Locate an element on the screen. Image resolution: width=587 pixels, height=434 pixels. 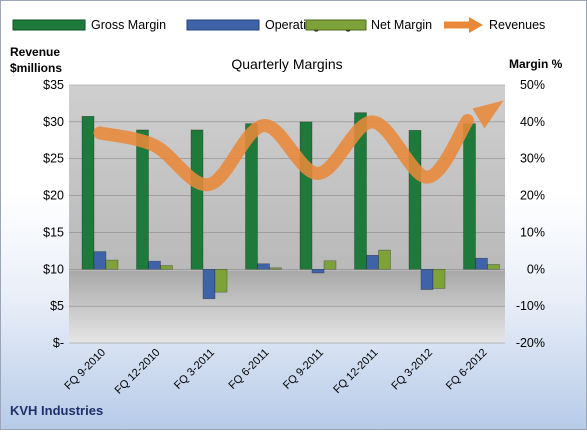
legend-label-revenues: Revenues is located at coordinates (517, 25).